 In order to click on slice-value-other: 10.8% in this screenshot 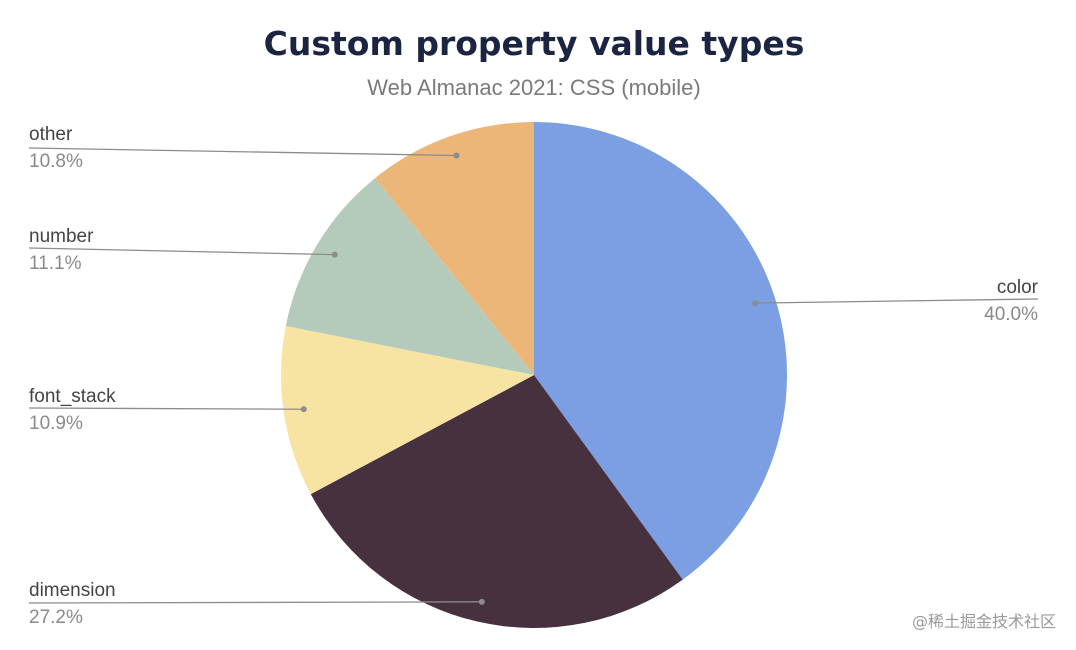, I will do `click(56, 161)`.